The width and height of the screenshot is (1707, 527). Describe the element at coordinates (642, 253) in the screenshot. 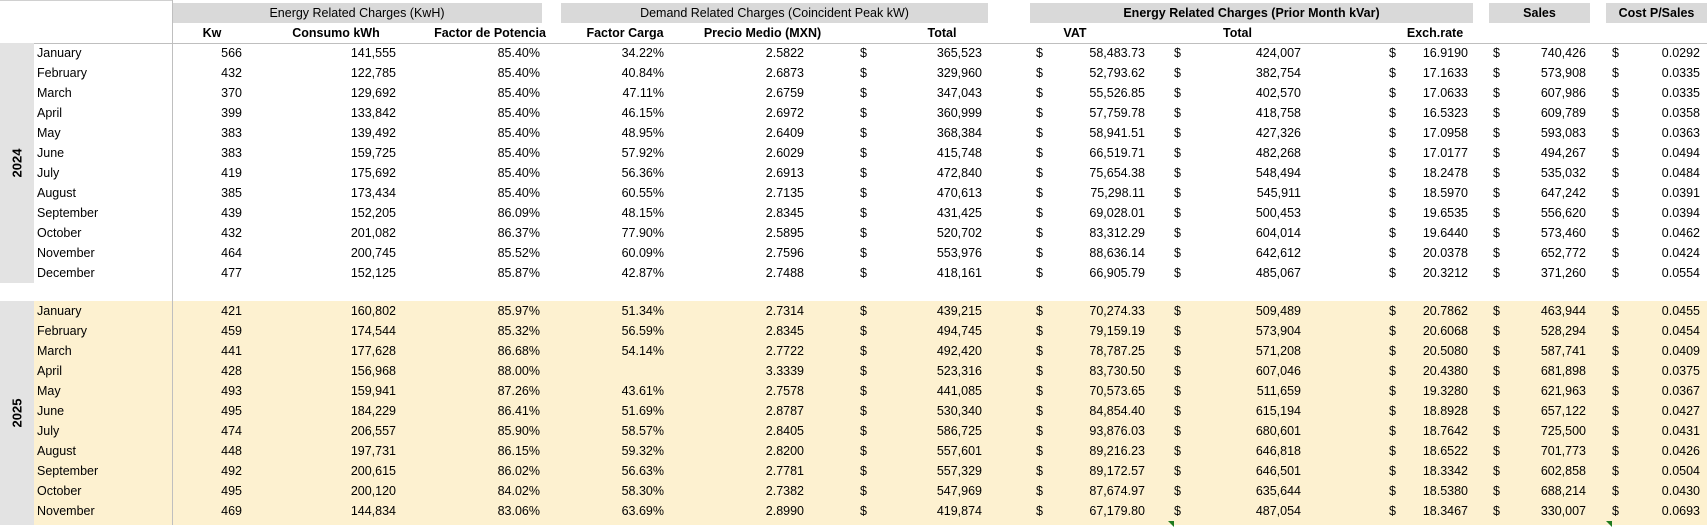

I see `factor-carga-cell: 60.09%` at that location.